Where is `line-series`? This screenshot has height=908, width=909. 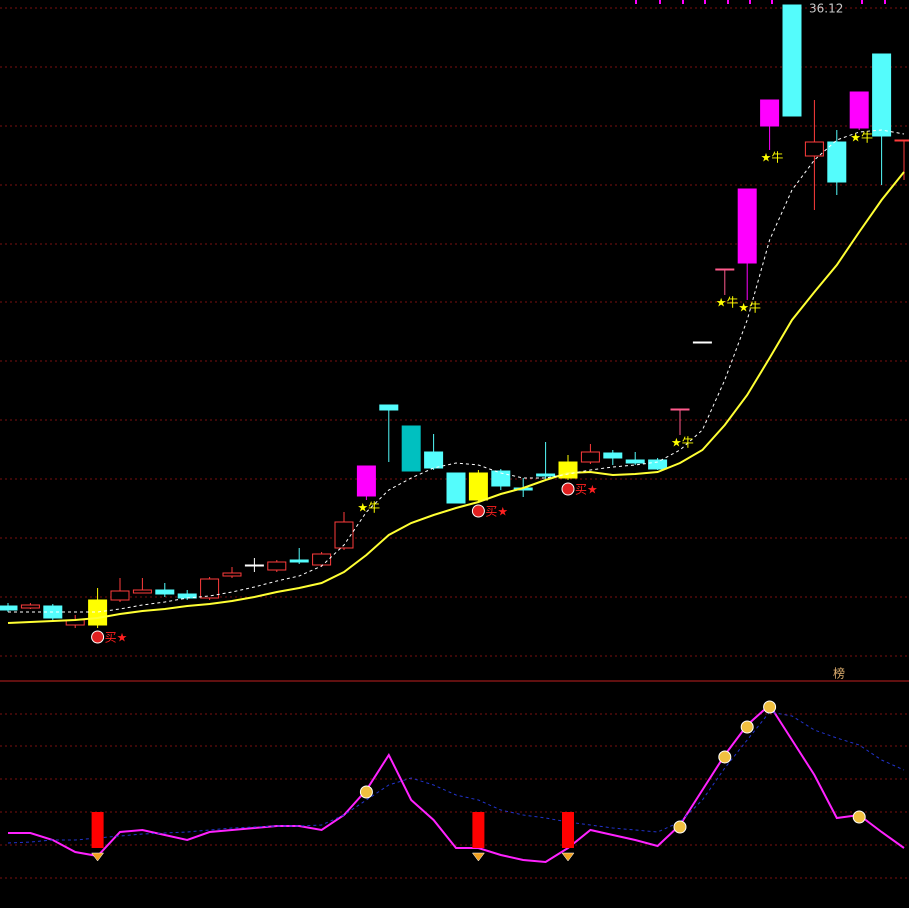 line-series is located at coordinates (456, 777).